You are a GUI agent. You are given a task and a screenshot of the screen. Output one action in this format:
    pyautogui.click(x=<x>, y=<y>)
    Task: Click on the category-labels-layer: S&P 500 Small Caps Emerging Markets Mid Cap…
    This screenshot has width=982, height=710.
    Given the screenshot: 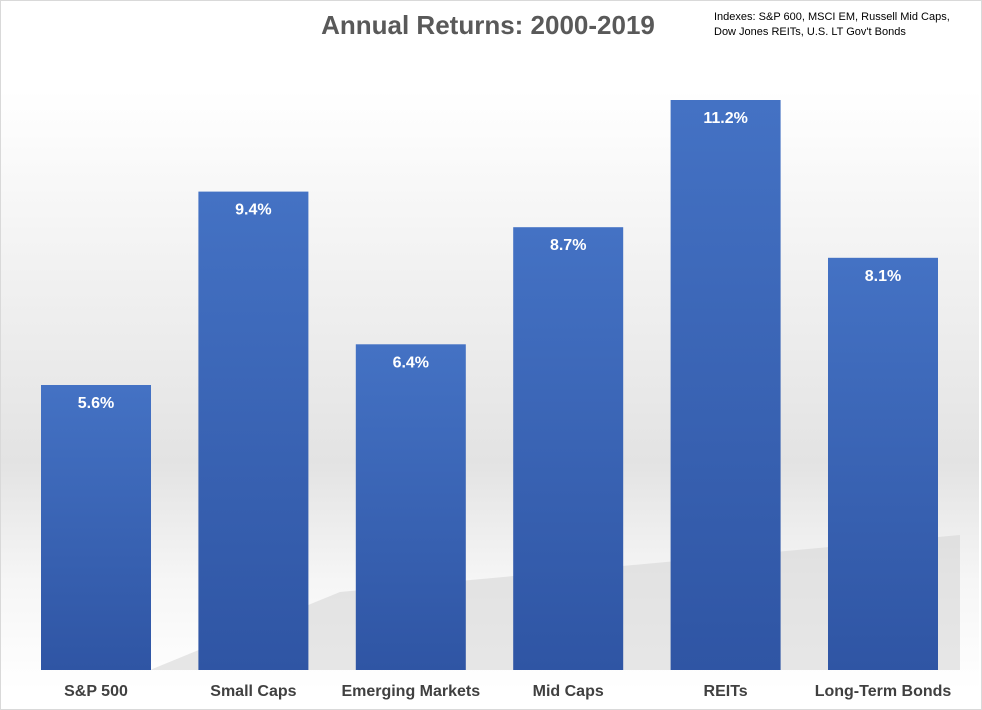 What is the action you would take?
    pyautogui.click(x=507, y=691)
    